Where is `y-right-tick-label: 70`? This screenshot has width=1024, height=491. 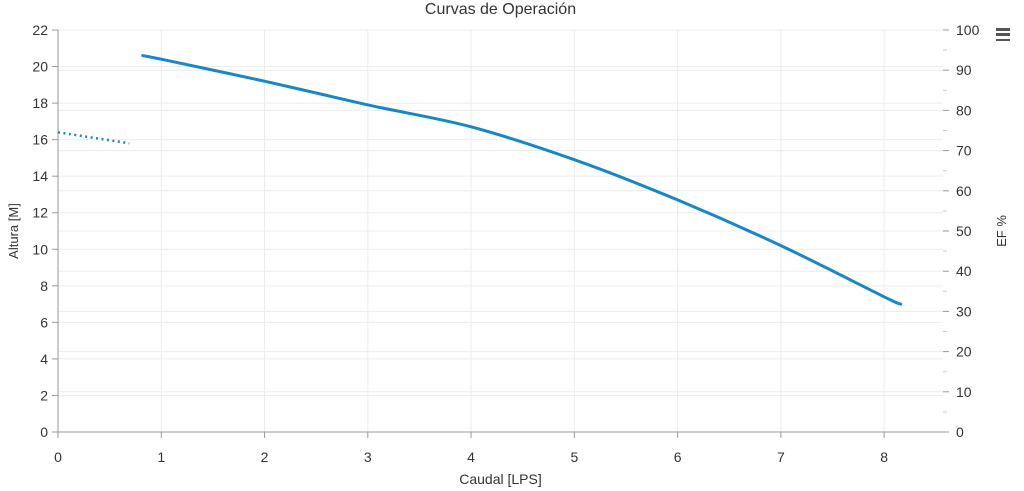 y-right-tick-label: 70 is located at coordinates (964, 151).